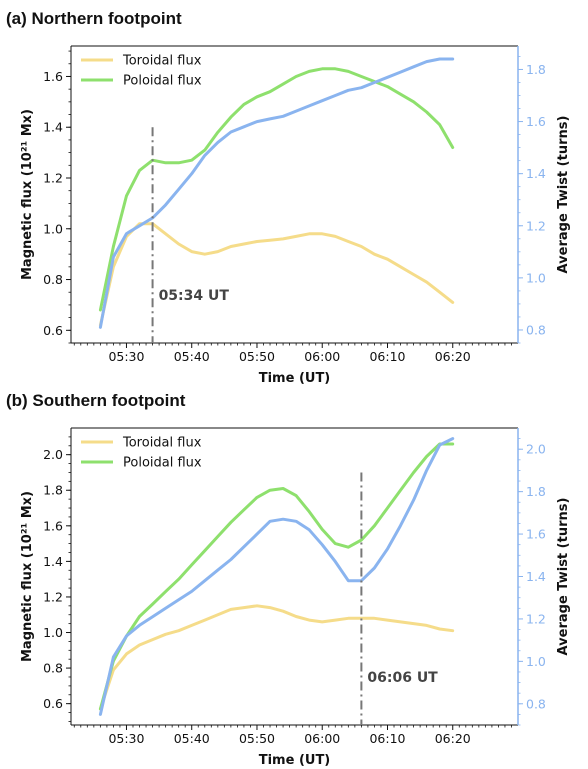 This screenshot has width=588, height=769. What do you see at coordinates (194, 296) in the screenshot?
I see `event-marker-label: 05:34 UT` at bounding box center [194, 296].